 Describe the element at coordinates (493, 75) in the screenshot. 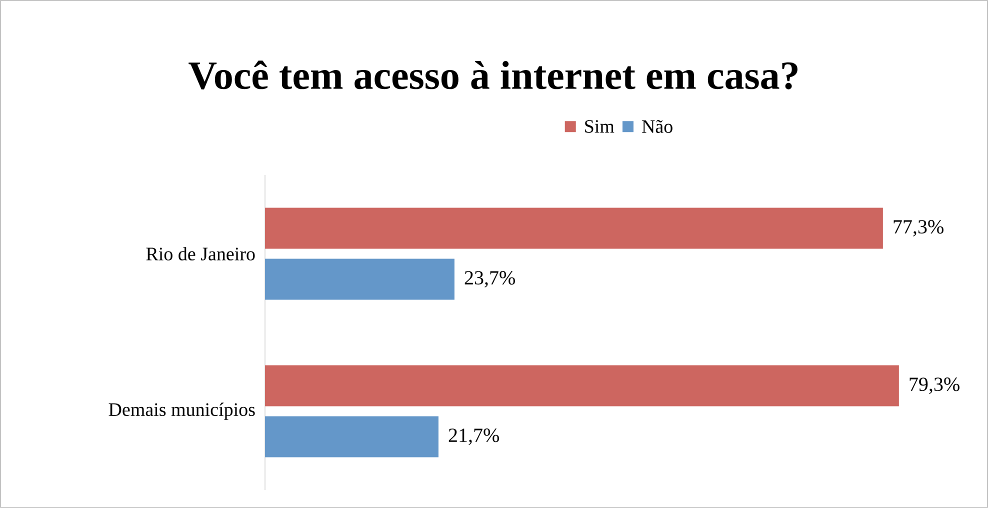

I see `chart-title: Você tem acesso à internet em casa?` at that location.